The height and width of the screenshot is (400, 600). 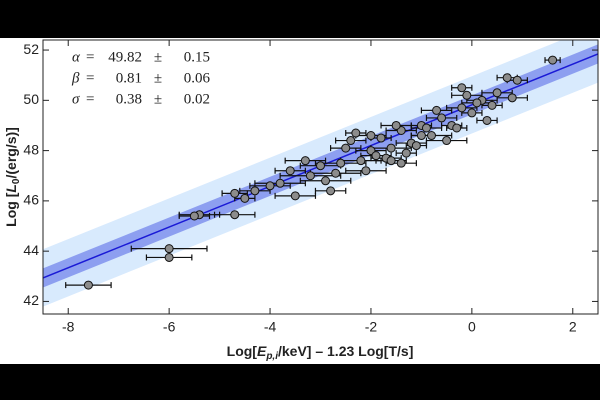 What do you see at coordinates (270, 327) in the screenshot?
I see `x-tick-label: -4` at bounding box center [270, 327].